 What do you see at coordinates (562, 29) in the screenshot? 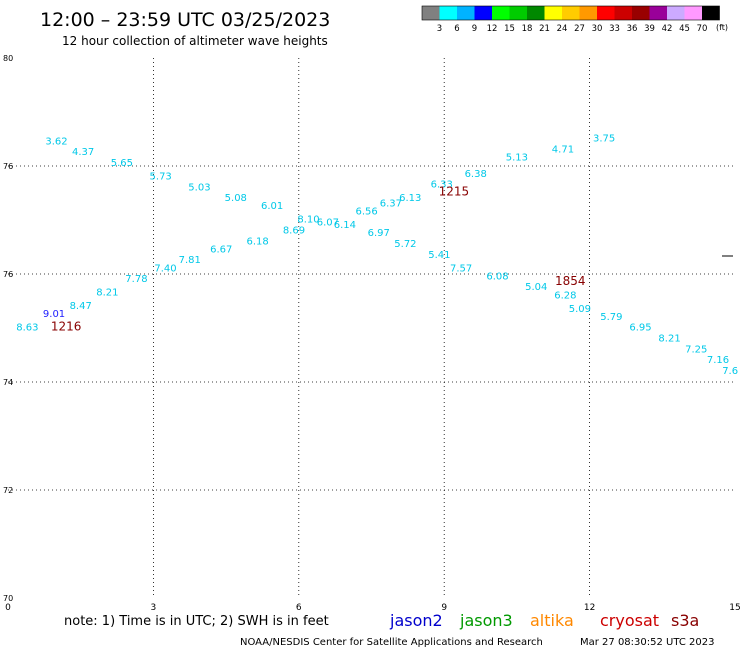
I see `color-scale-label: 24` at bounding box center [562, 29].